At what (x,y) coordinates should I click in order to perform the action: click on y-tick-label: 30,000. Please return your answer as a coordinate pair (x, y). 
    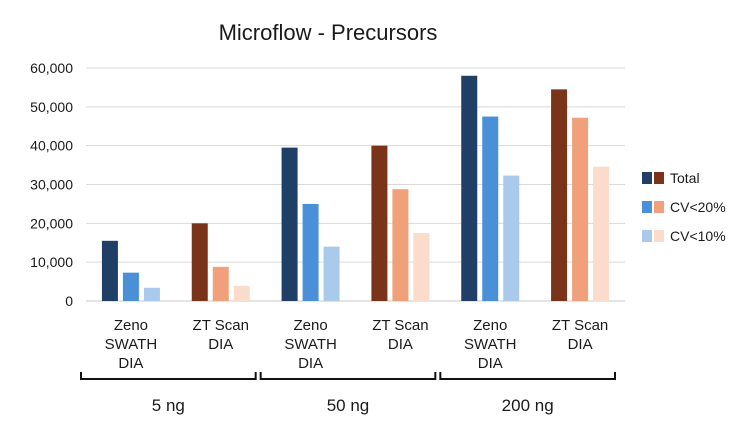
    Looking at the image, I should click on (51, 185).